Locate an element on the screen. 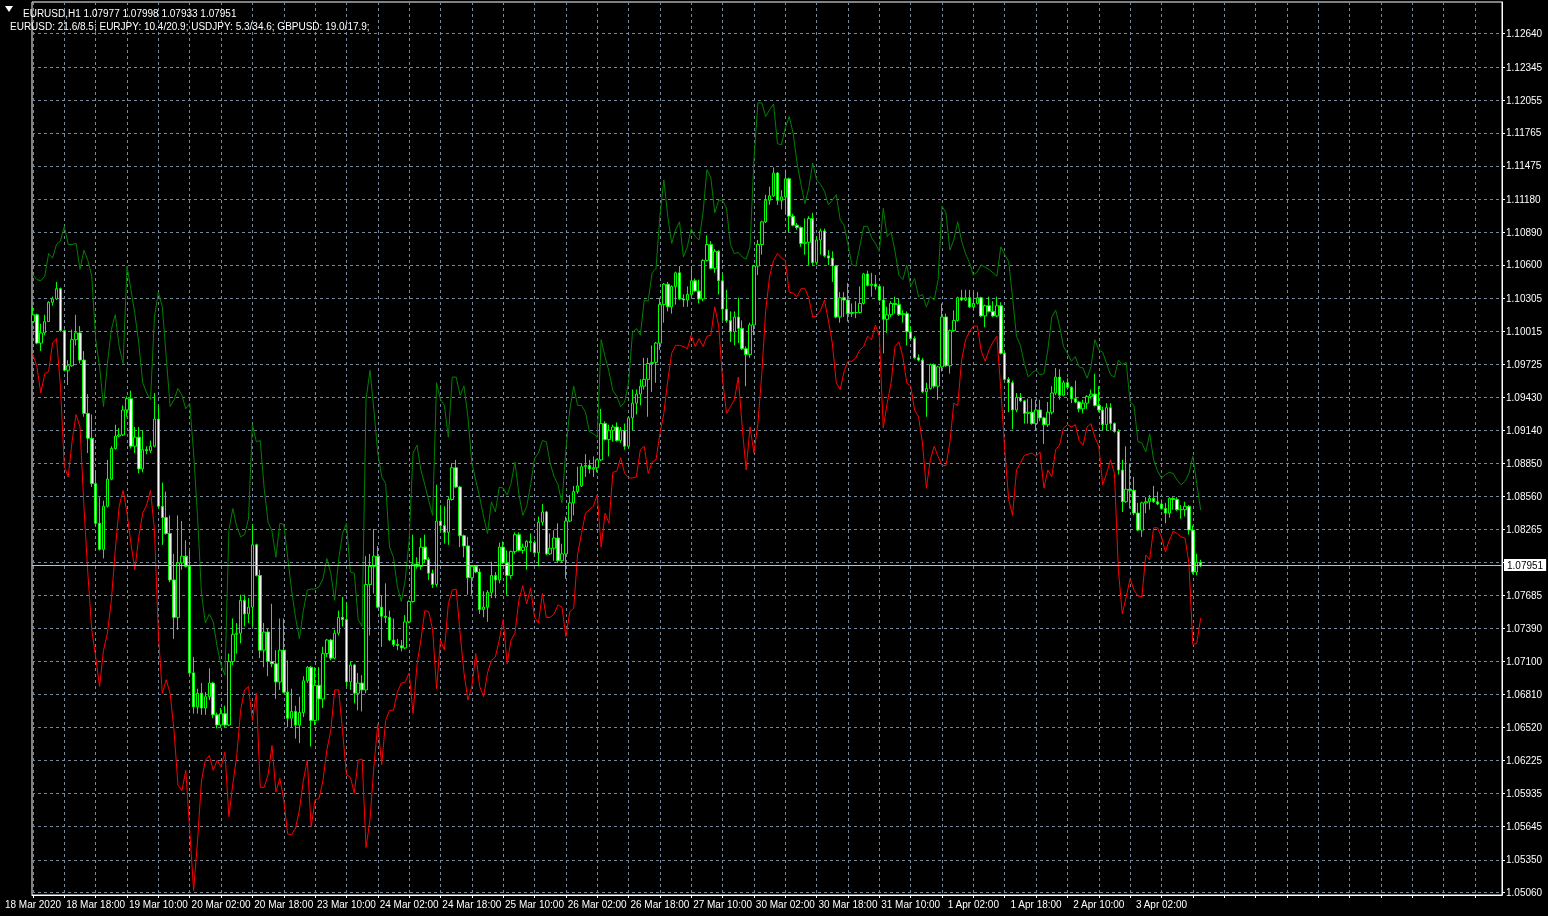  y-tick-label: 1.08265 is located at coordinates (1524, 530).